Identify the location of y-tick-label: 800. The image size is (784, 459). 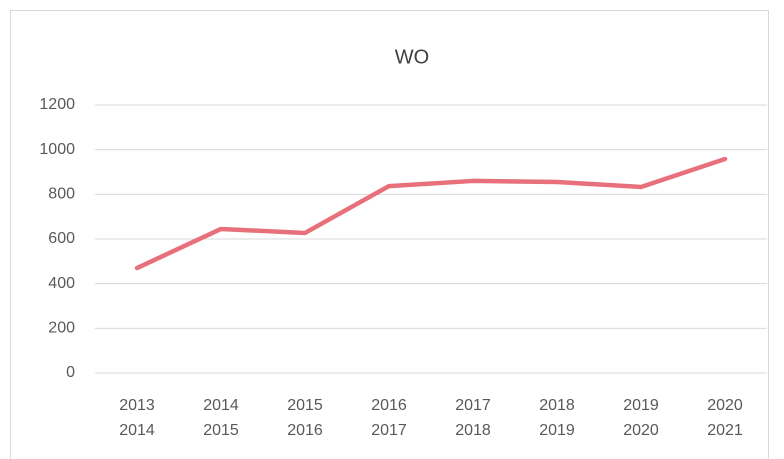
(61, 194).